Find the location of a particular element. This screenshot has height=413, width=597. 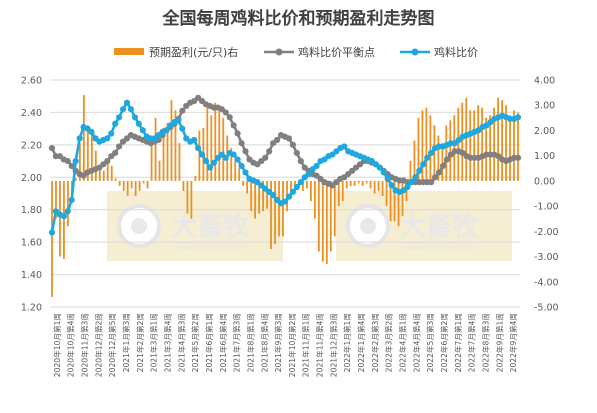

x-tick-label: 2021年10月第2周 is located at coordinates (292, 345).